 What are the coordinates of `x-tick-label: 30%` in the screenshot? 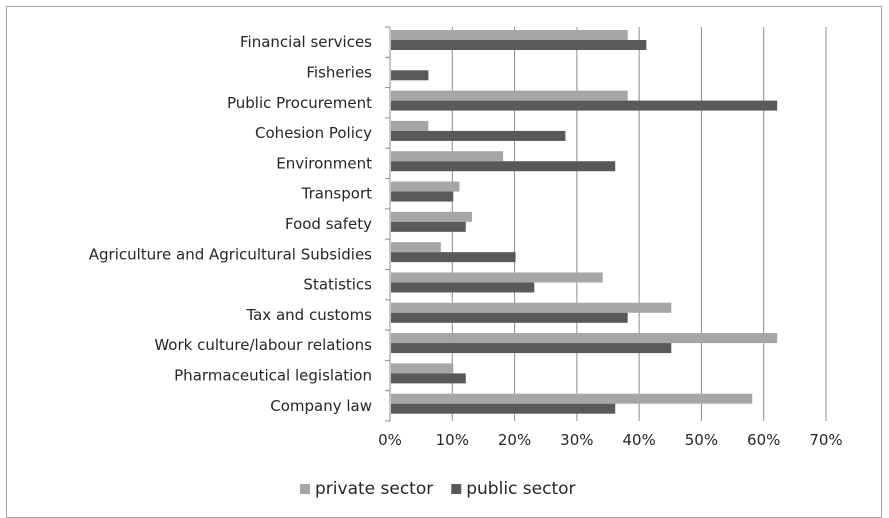 It's located at (576, 440).